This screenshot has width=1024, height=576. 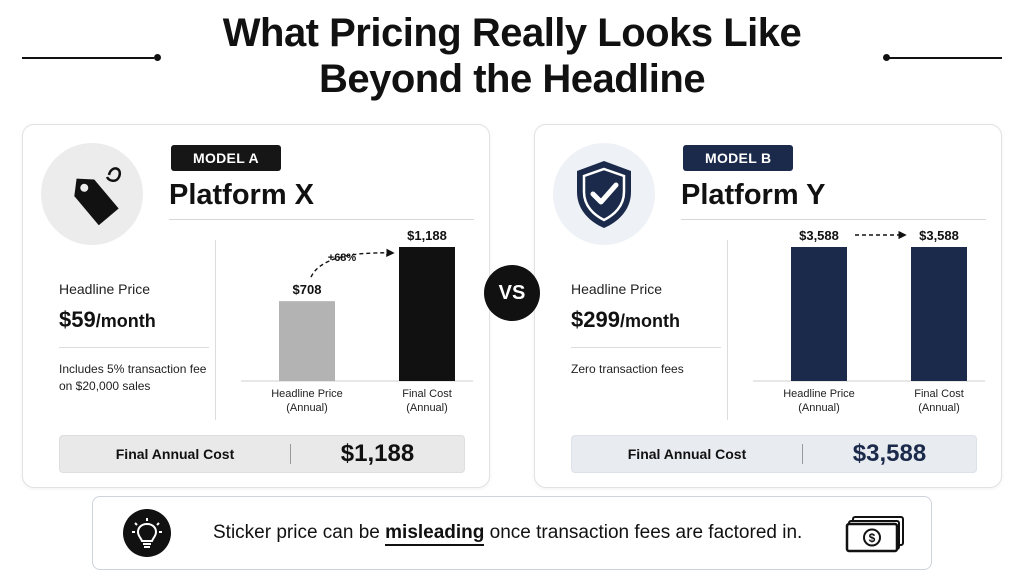 I want to click on model-b-change-label: 0%, so click(x=880, y=226).